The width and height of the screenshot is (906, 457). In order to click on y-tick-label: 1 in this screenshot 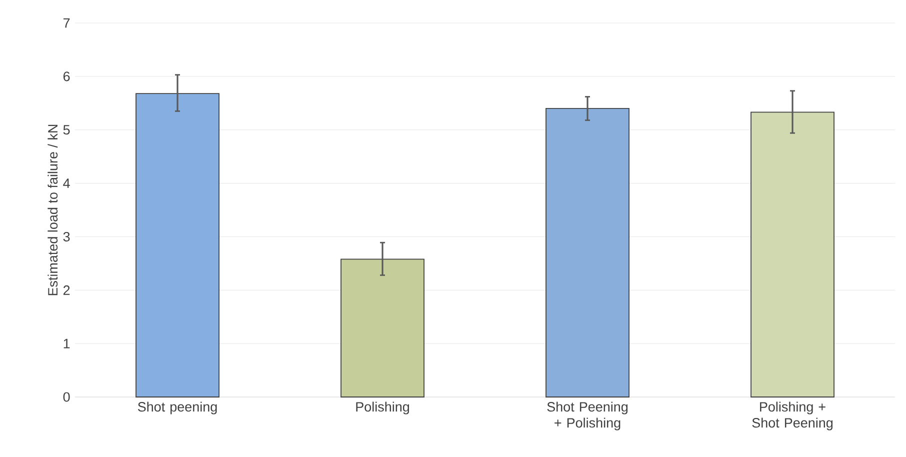, I will do `click(67, 343)`.